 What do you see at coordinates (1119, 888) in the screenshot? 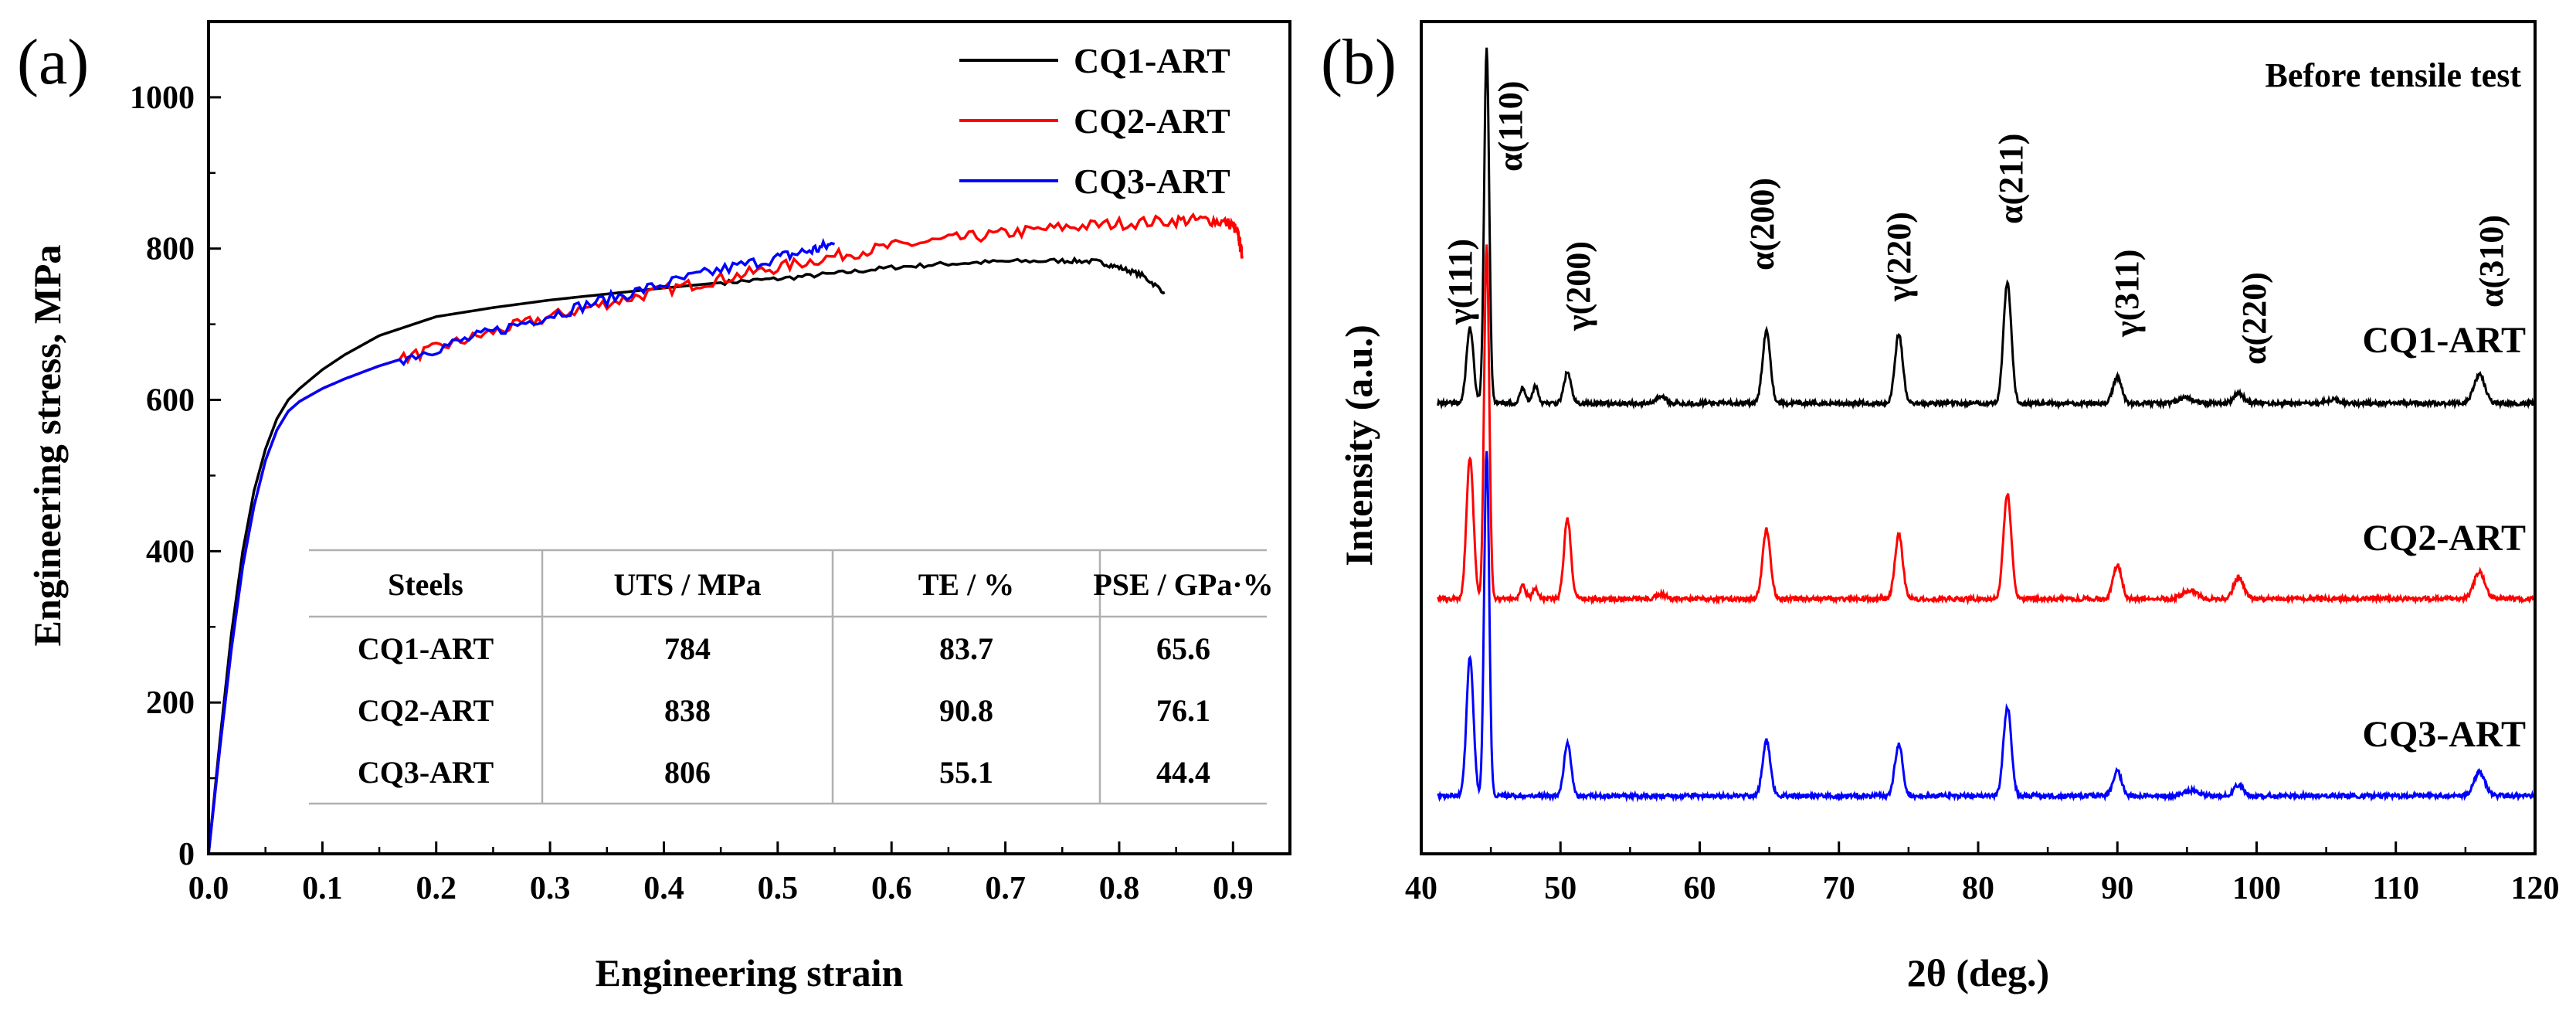
I see `x-tick-label: 0.8` at bounding box center [1119, 888].